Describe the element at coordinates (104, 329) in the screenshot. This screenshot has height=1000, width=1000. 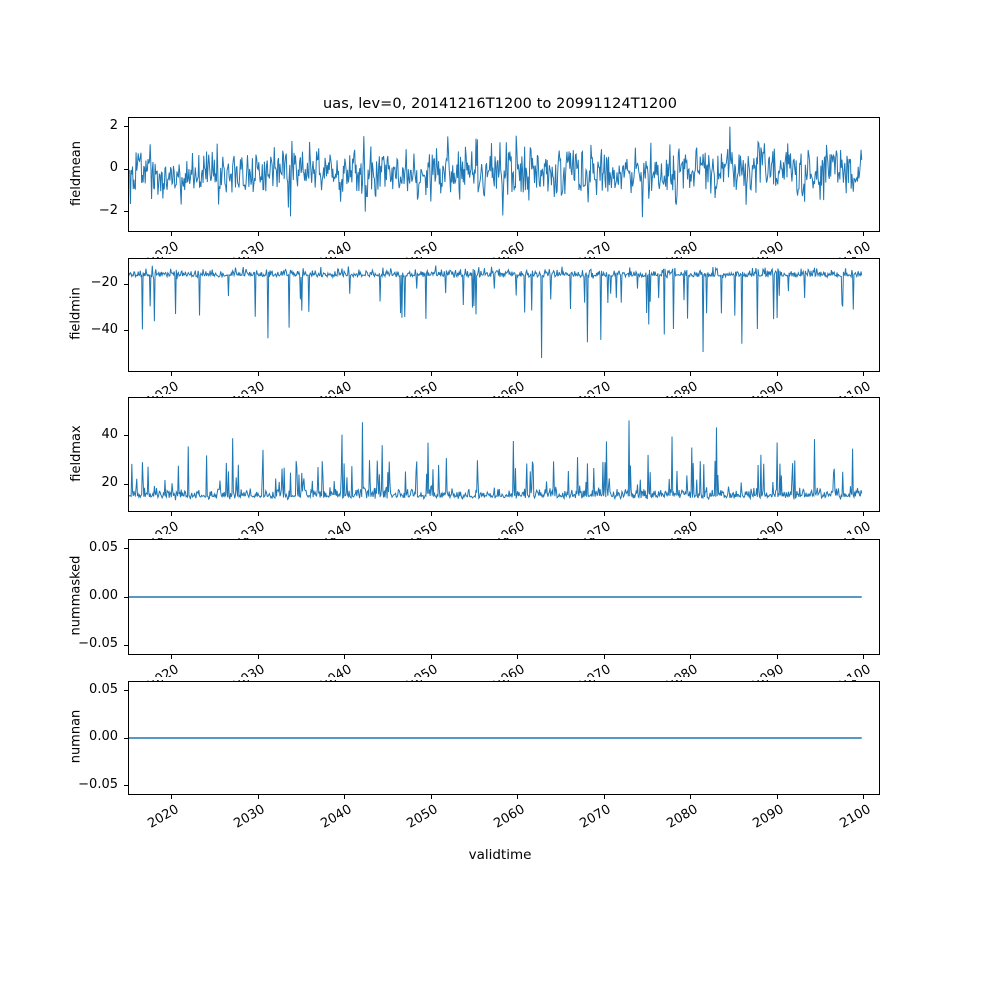
I see `y-tick-label: −40` at that location.